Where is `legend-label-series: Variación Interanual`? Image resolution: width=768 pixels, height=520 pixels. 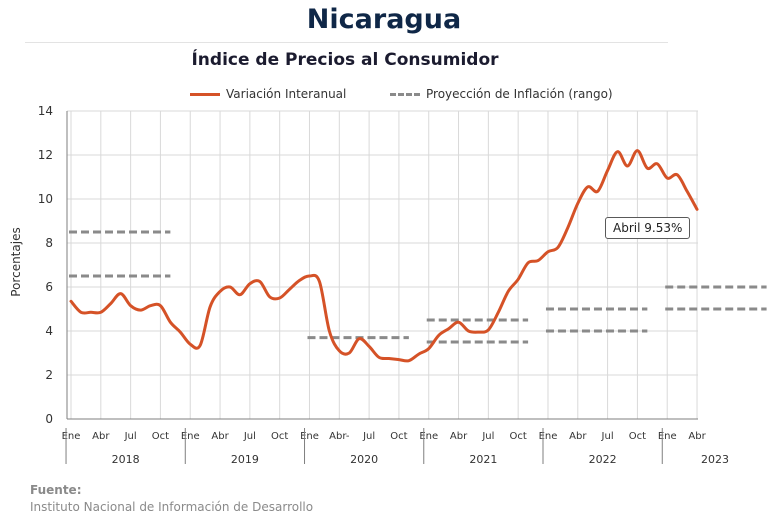
legend-label-series: Variación Interanual is located at coordinates (286, 94).